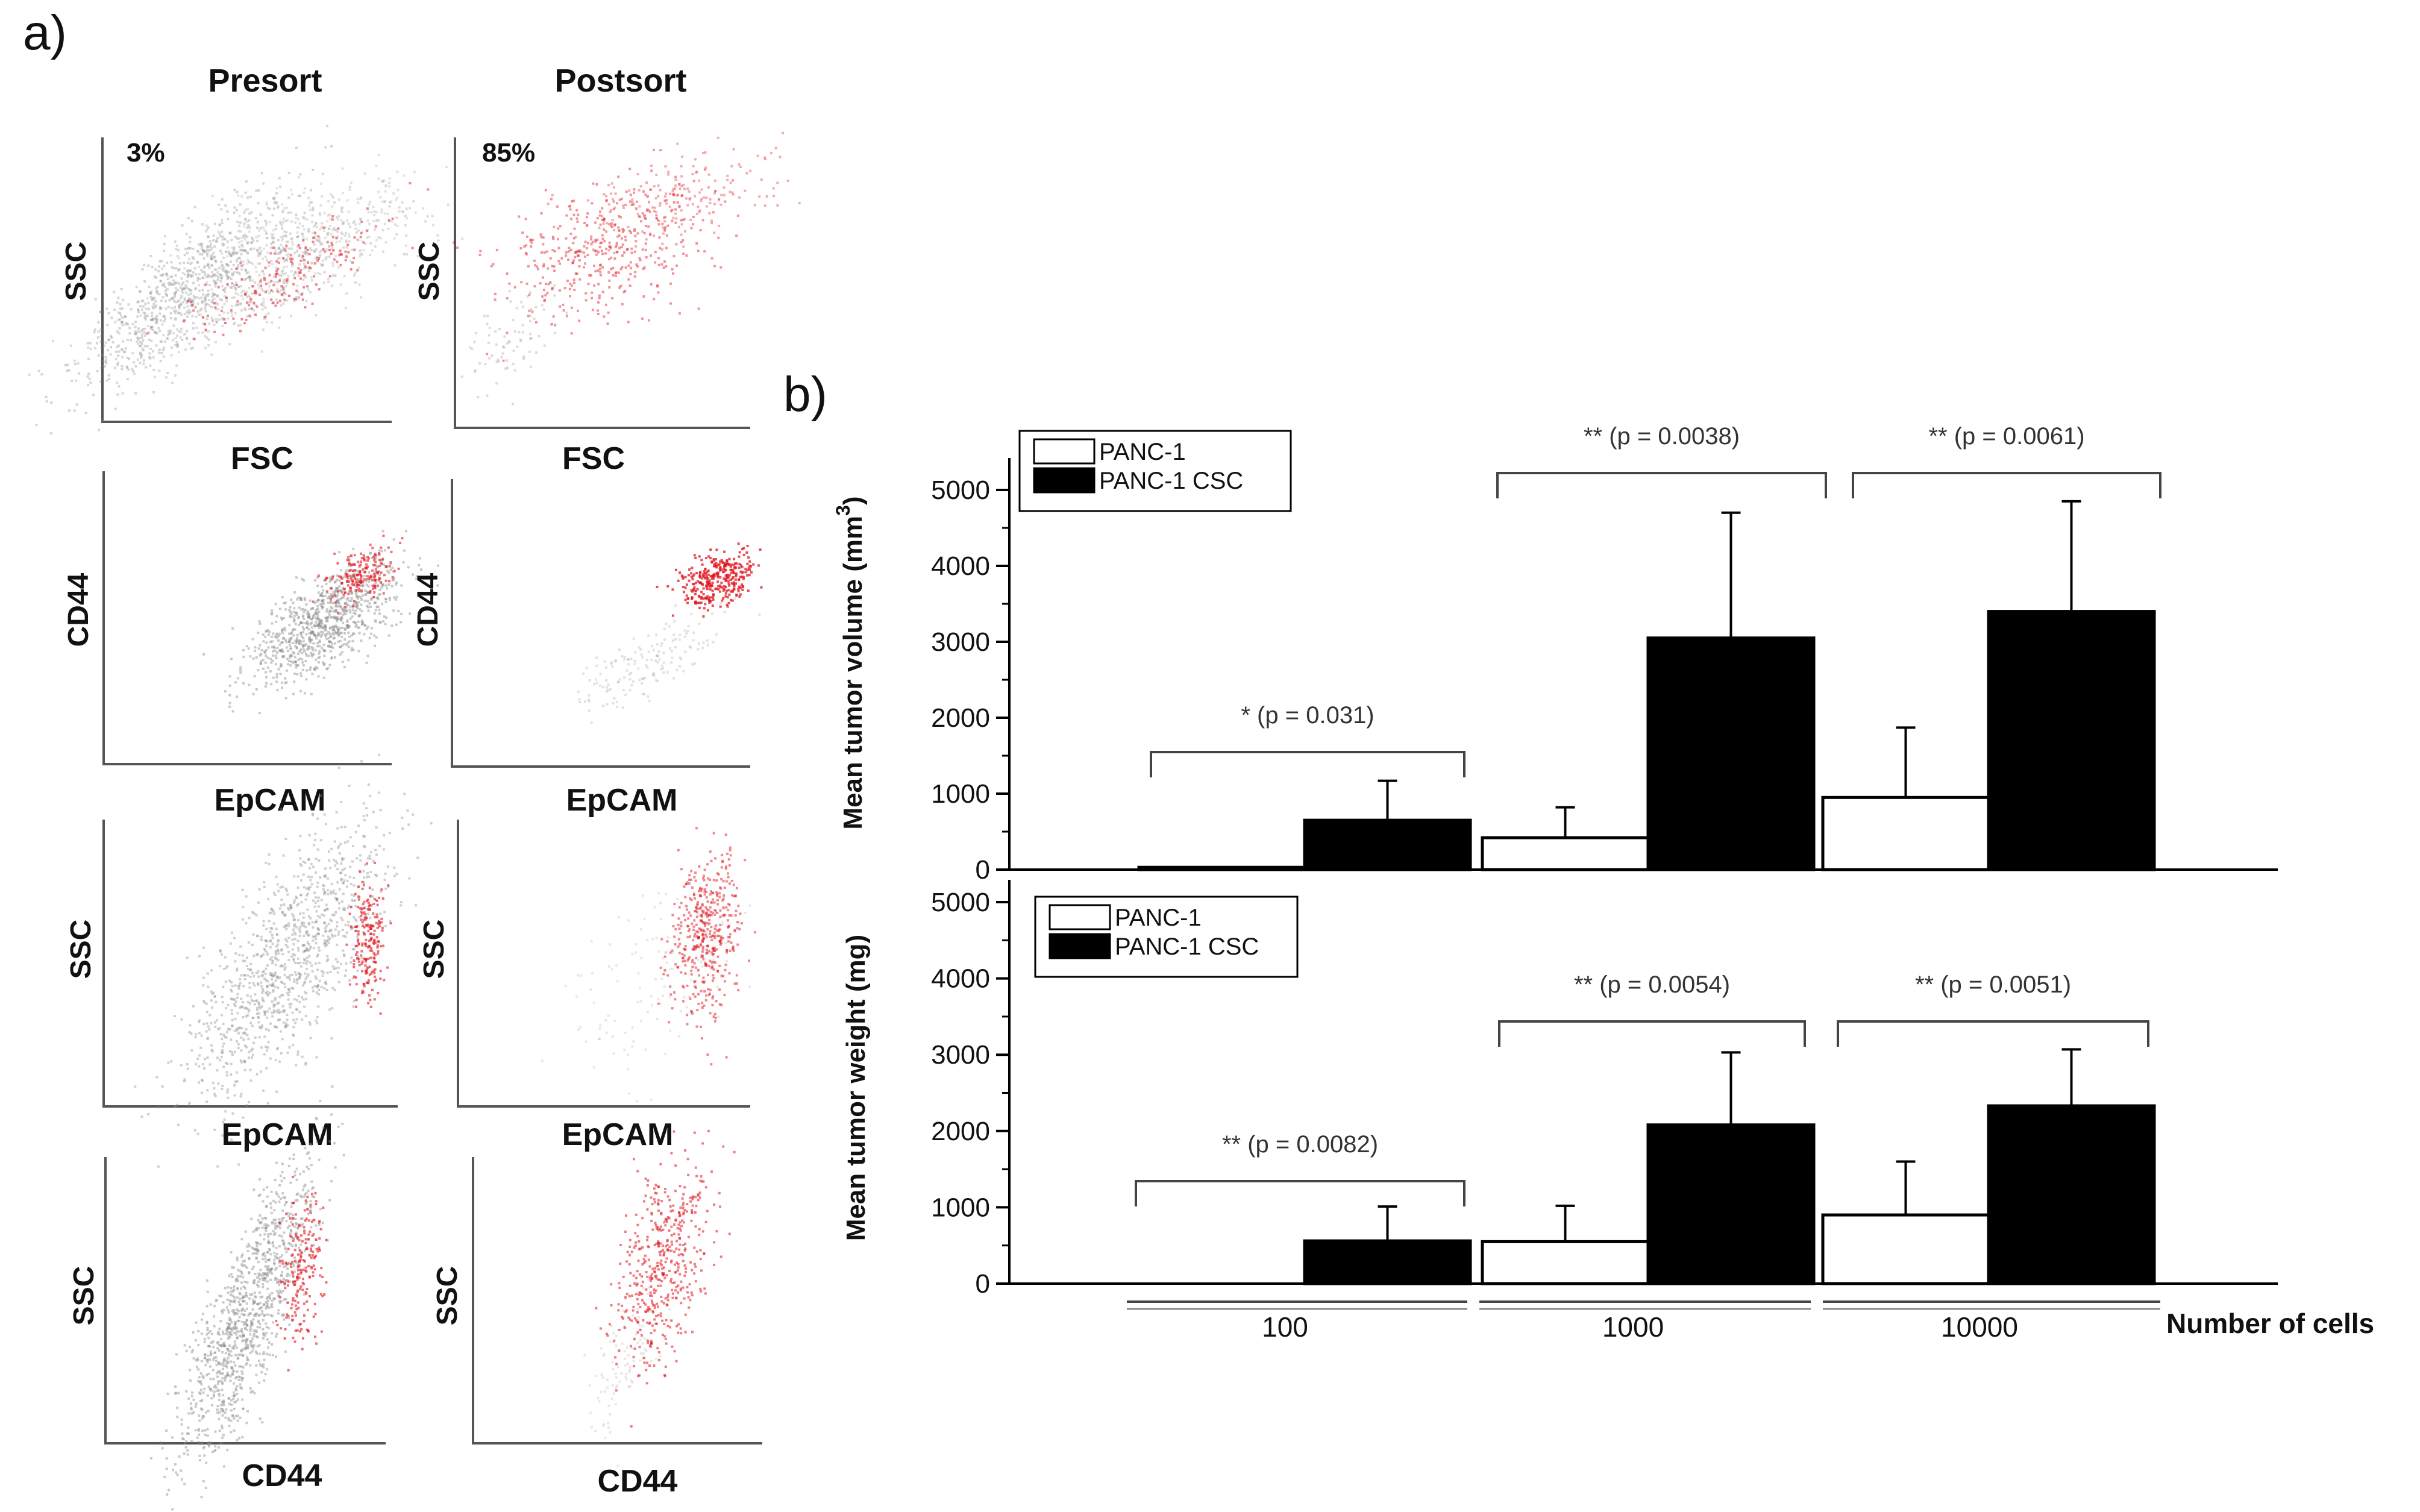 This screenshot has width=2420, height=1512. Describe the element at coordinates (620, 81) in the screenshot. I see `postsort-title: Postsort` at that location.